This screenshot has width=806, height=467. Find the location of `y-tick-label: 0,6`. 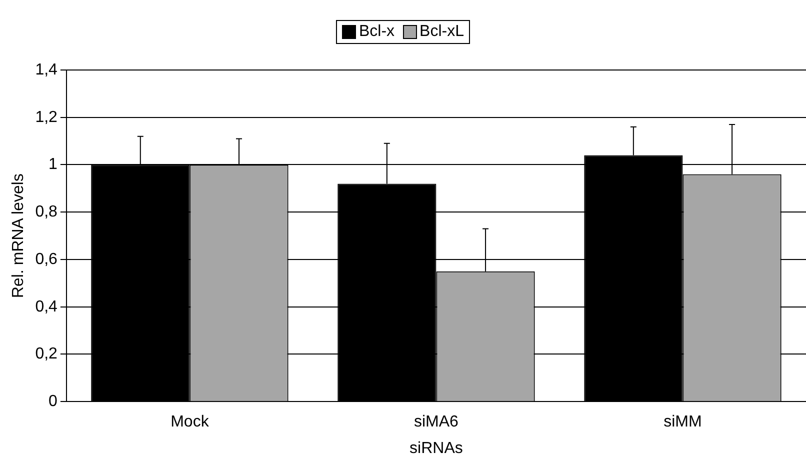

y-tick-label: 0,6 is located at coordinates (46, 259).